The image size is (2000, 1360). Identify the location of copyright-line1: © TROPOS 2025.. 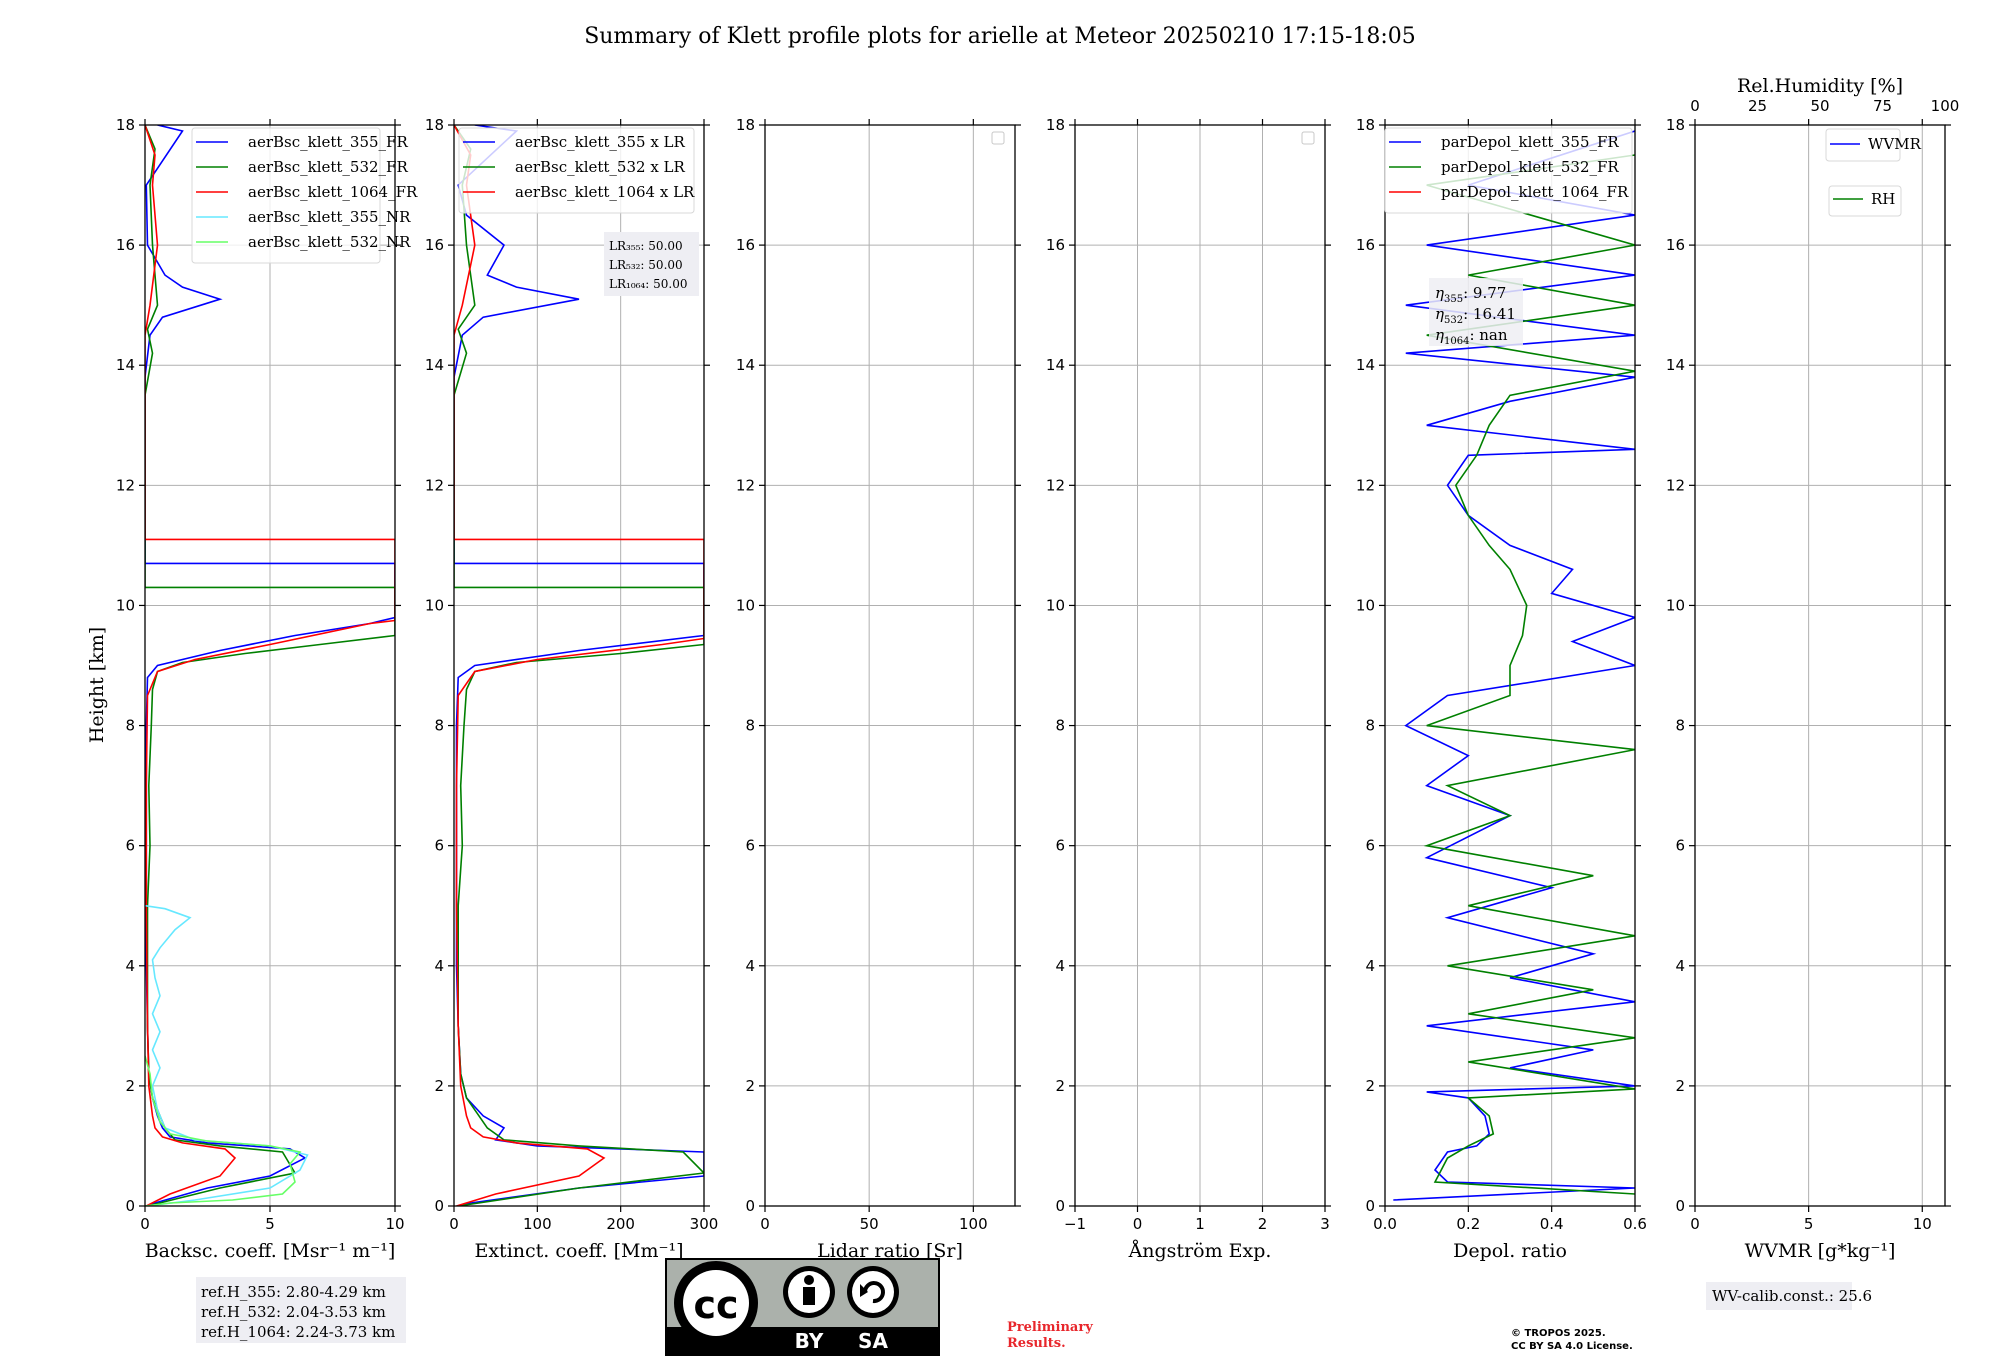
(1558, 1333).